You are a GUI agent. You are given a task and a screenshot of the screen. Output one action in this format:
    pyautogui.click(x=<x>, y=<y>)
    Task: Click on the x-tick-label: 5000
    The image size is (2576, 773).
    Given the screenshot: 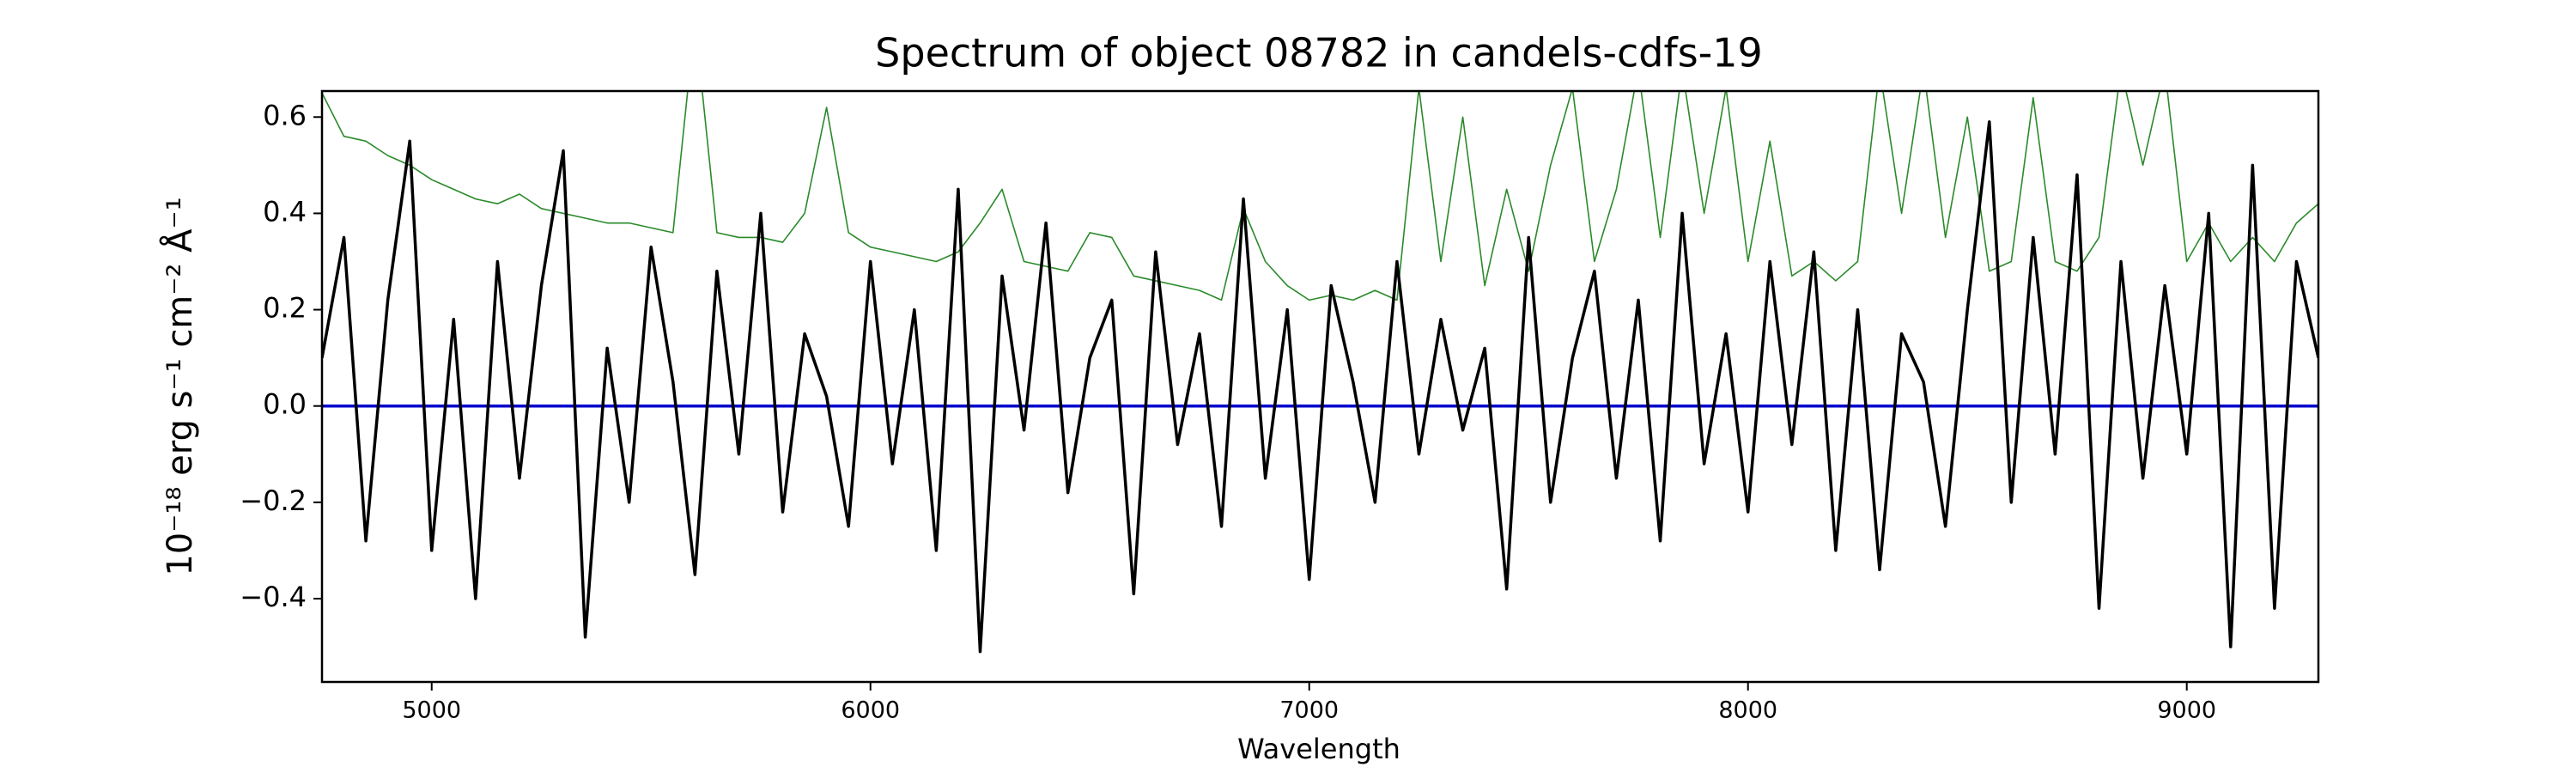 What is the action you would take?
    pyautogui.click(x=431, y=710)
    